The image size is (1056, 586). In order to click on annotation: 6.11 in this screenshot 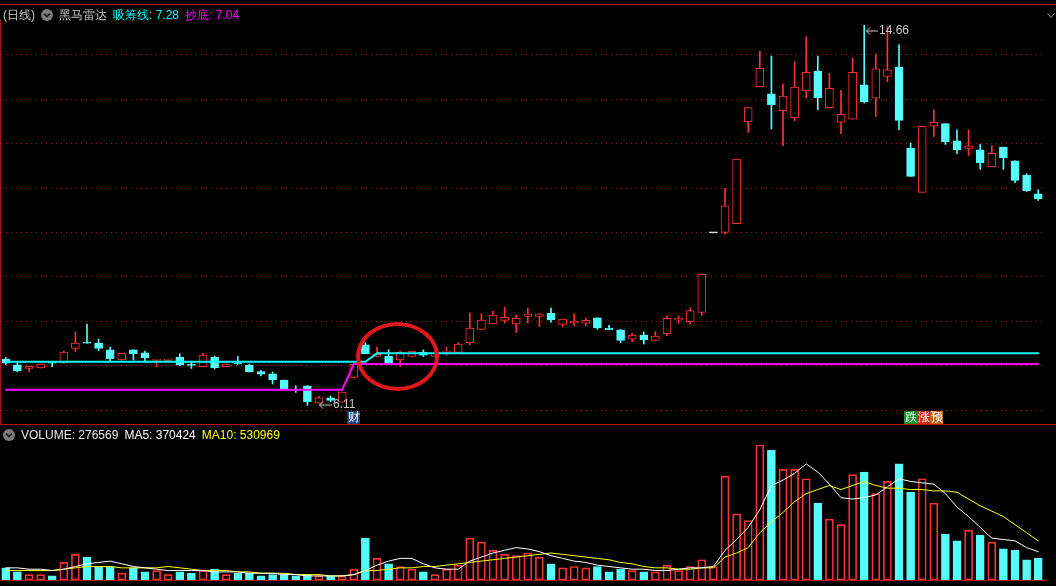, I will do `click(344, 404)`.